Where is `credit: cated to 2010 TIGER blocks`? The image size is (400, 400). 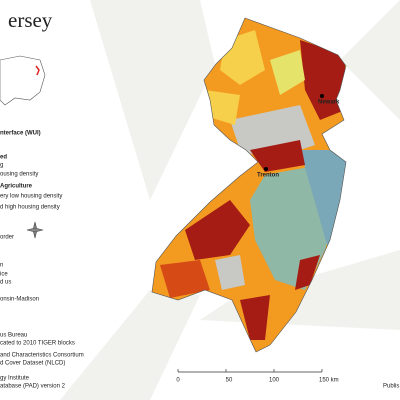 credit: cated to 2010 TIGER blocks is located at coordinates (37, 344).